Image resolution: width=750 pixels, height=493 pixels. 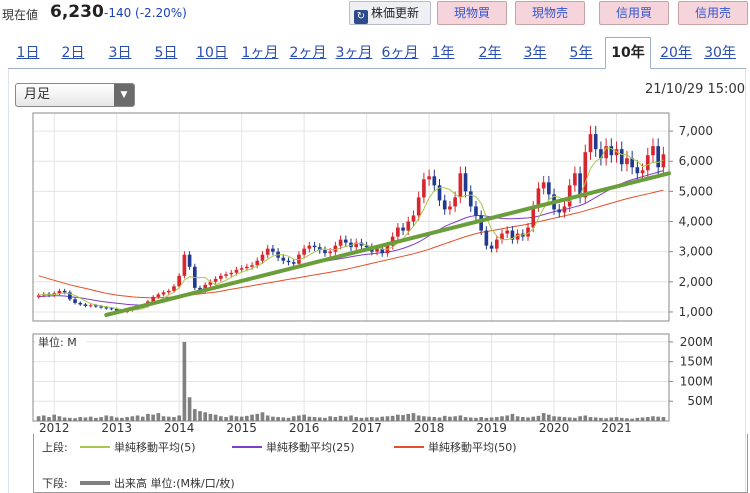 What do you see at coordinates (212, 53) in the screenshot?
I see `tab-10d: 10日` at bounding box center [212, 53].